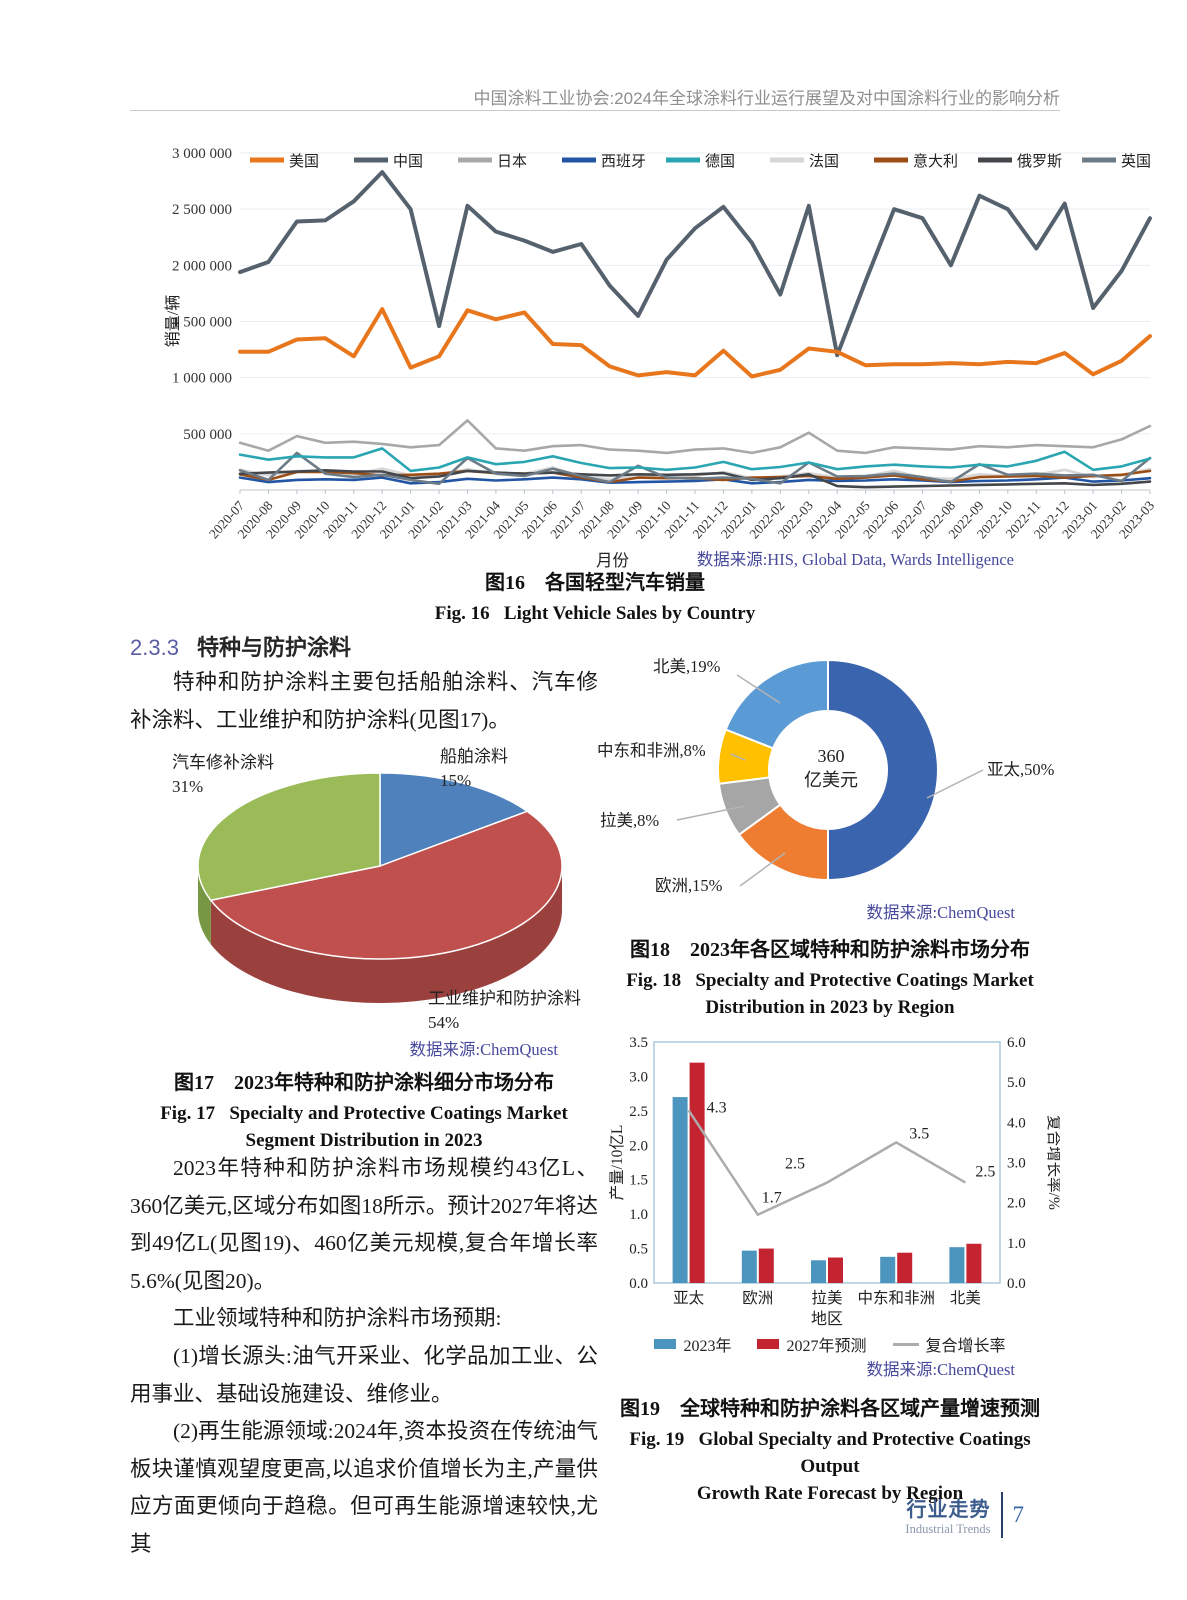 This screenshot has width=1187, height=1600. I want to click on category-label-欧洲: 欧洲, so click(757, 1298).